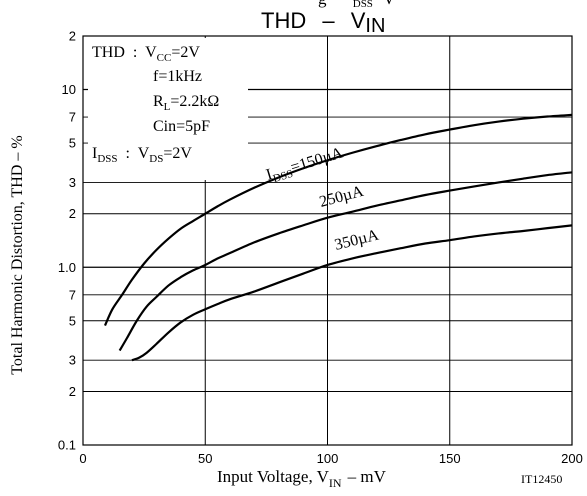 The height and width of the screenshot is (496, 587). What do you see at coordinates (273, 476) in the screenshot?
I see `x-axis-label-main: Input Voltage, V` at bounding box center [273, 476].